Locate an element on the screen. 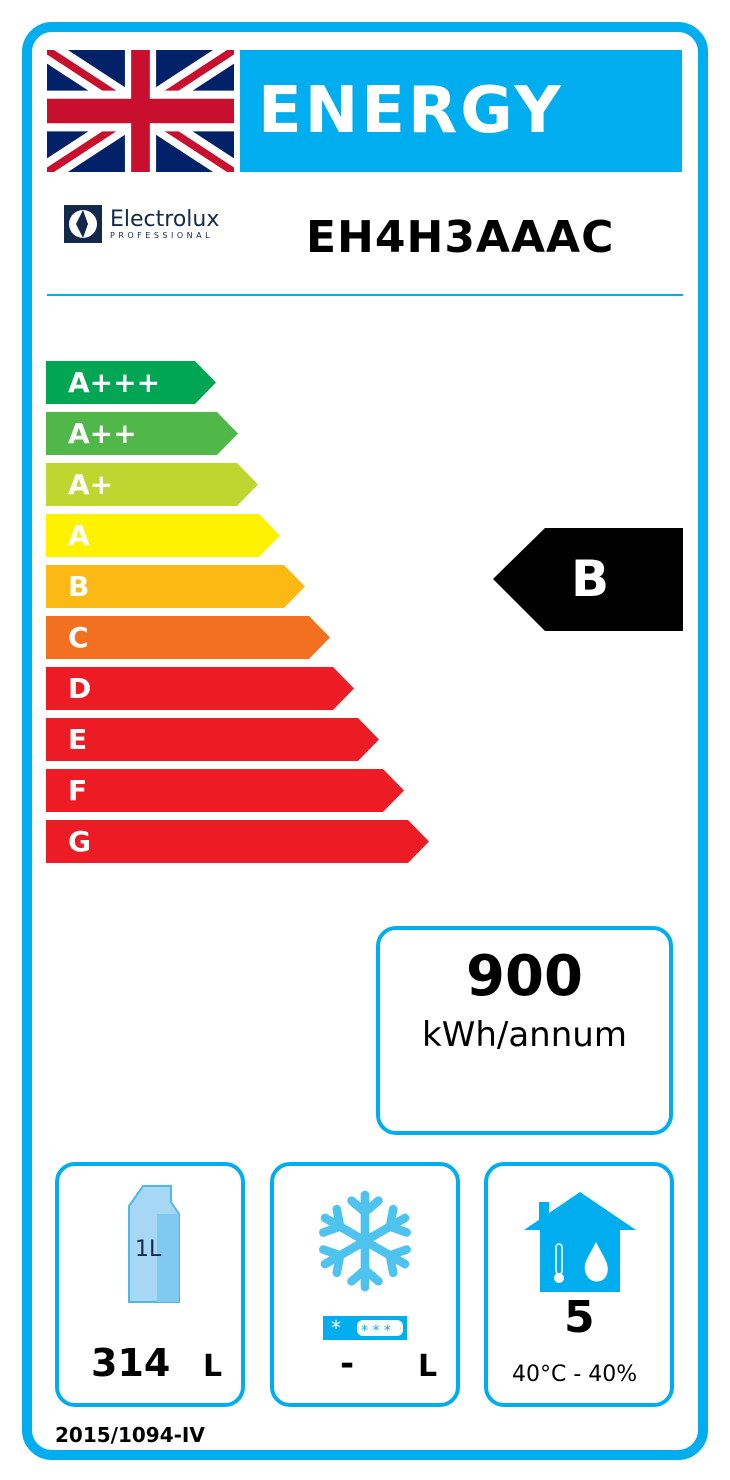 The width and height of the screenshot is (730, 1480). scale-bar-aplusplusplus: A+++ is located at coordinates (131, 382).